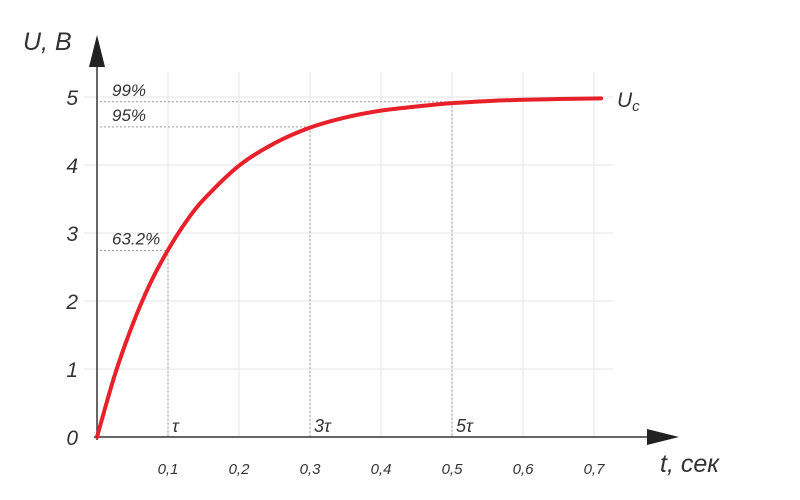 This screenshot has width=800, height=500. Describe the element at coordinates (323, 426) in the screenshot. I see `tau-label: 3τ` at that location.